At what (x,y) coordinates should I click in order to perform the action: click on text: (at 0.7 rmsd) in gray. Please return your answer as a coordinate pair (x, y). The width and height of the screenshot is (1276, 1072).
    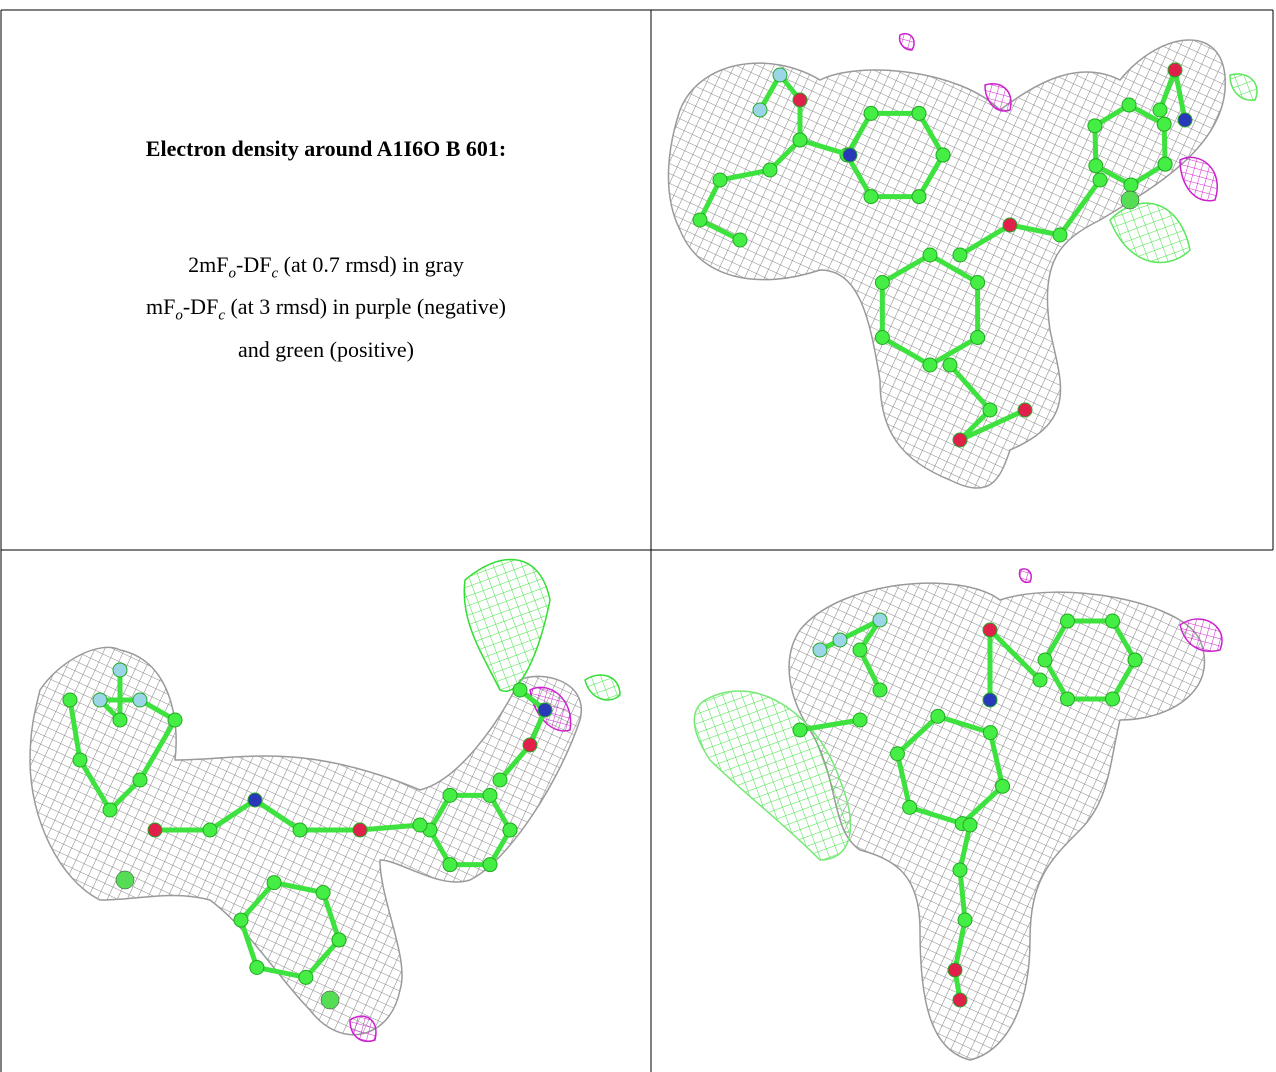
    Looking at the image, I should click on (371, 264).